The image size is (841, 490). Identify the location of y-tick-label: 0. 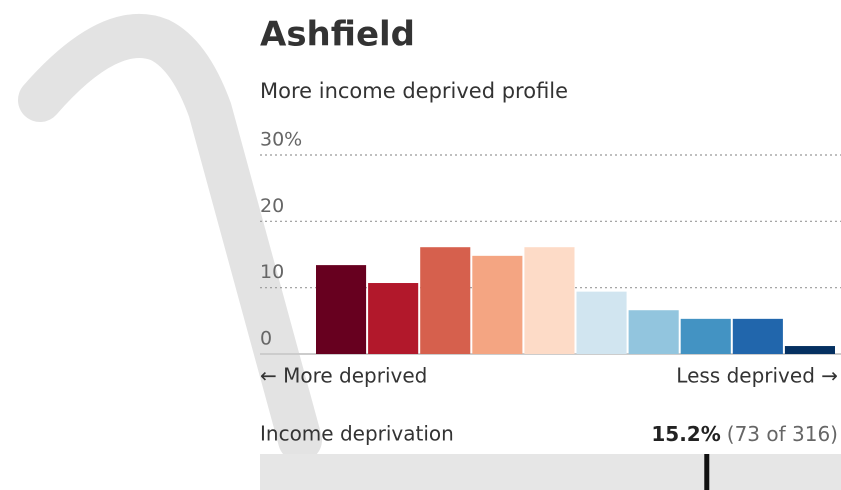
(266, 339).